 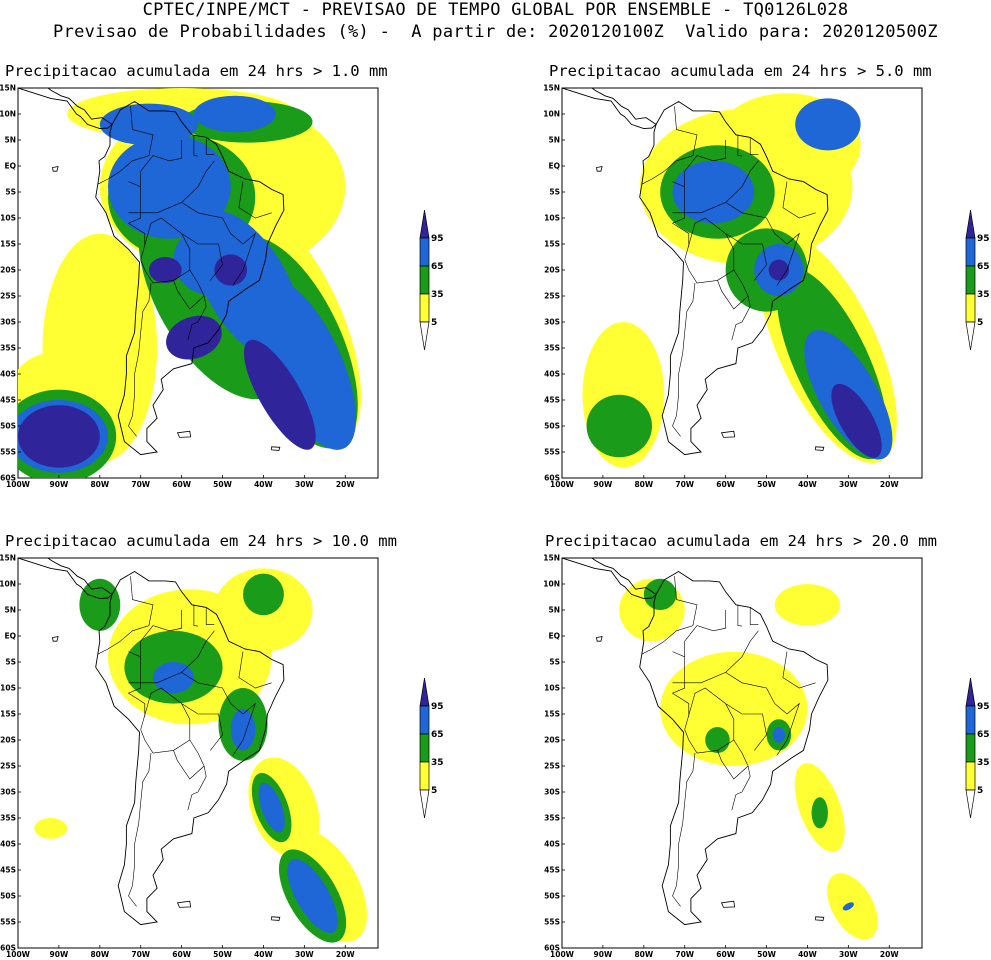 I want to click on south-america-coastline, so click(x=734, y=748).